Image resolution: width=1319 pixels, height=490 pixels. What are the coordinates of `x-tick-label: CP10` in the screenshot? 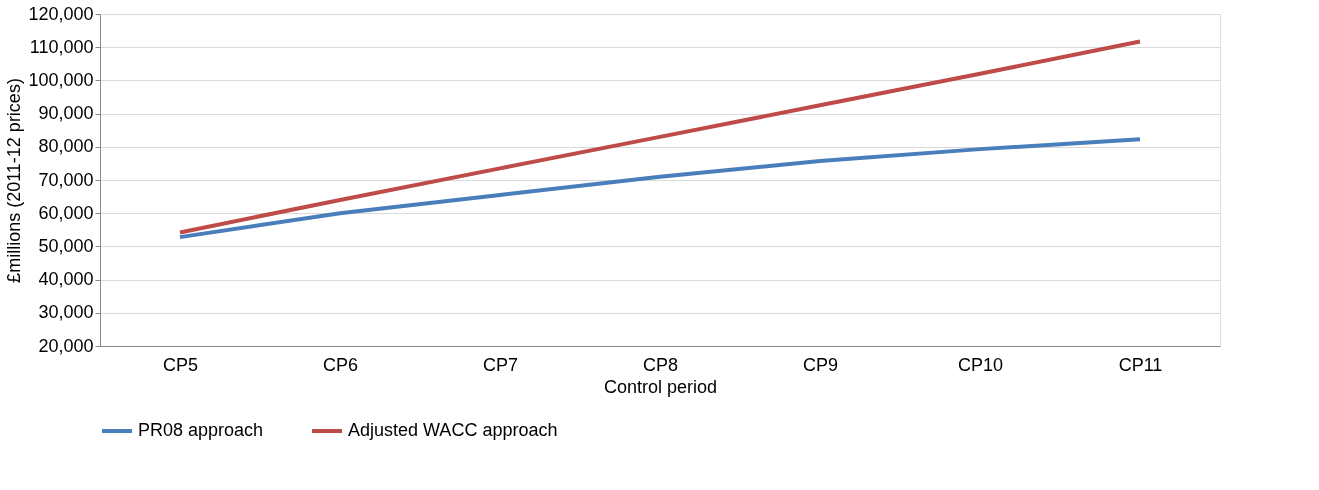 It's located at (980, 364).